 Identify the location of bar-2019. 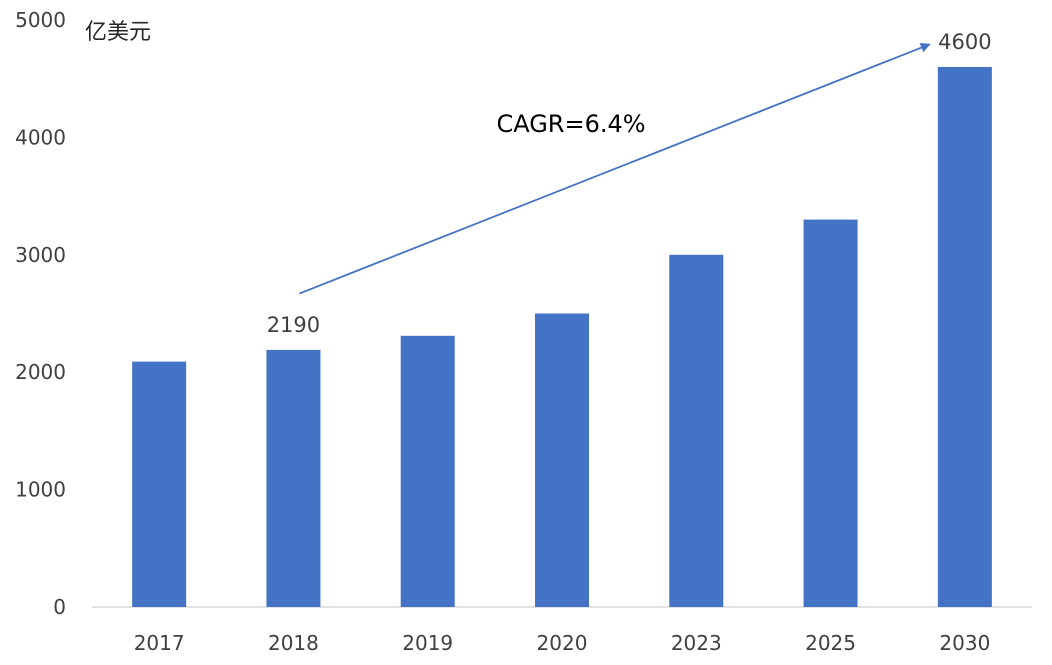
(427, 471).